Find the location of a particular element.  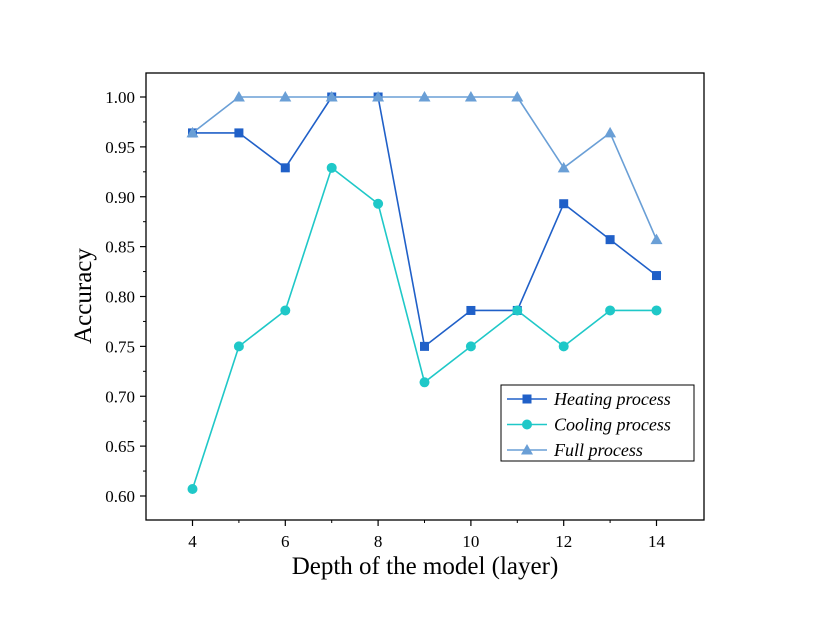

x-tick-label: 4 is located at coordinates (192, 541).